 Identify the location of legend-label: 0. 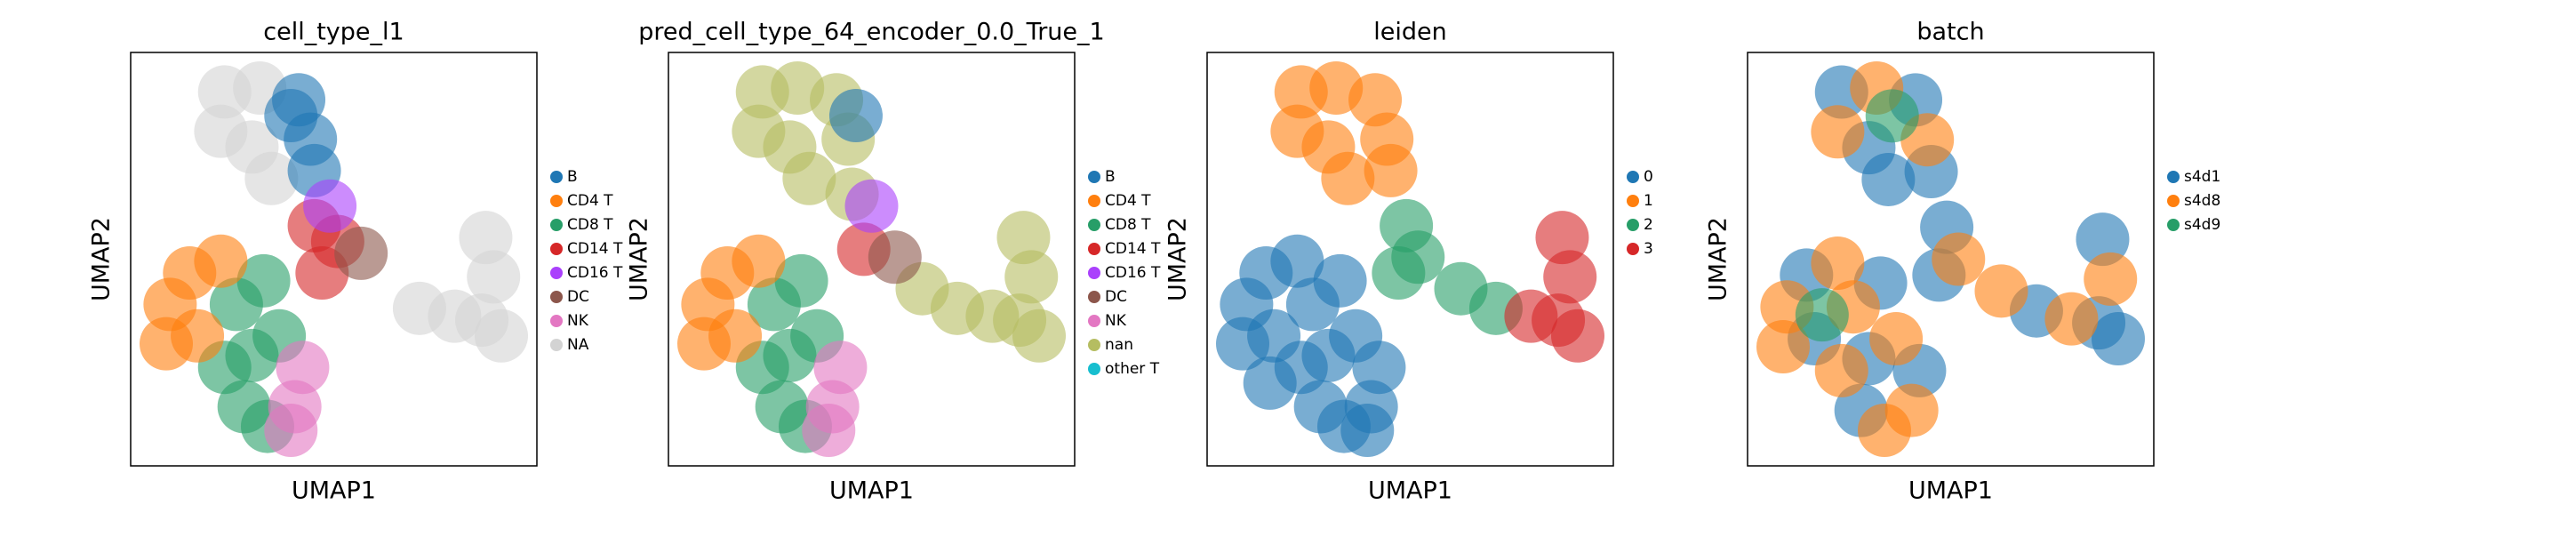
(1648, 177).